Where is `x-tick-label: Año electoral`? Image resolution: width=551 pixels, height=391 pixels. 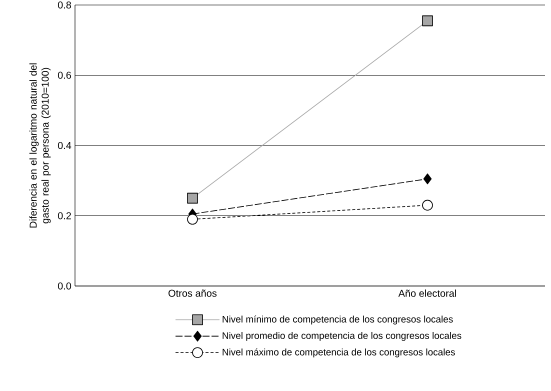 x-tick-label: Año electoral is located at coordinates (427, 293).